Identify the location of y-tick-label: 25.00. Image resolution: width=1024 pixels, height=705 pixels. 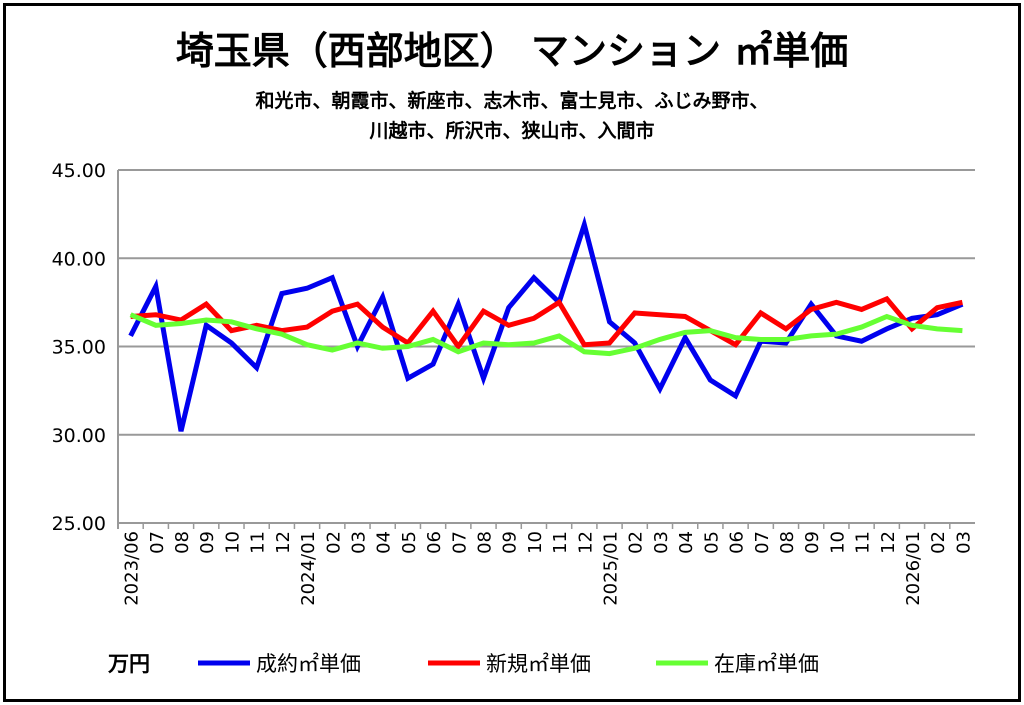
(79, 524).